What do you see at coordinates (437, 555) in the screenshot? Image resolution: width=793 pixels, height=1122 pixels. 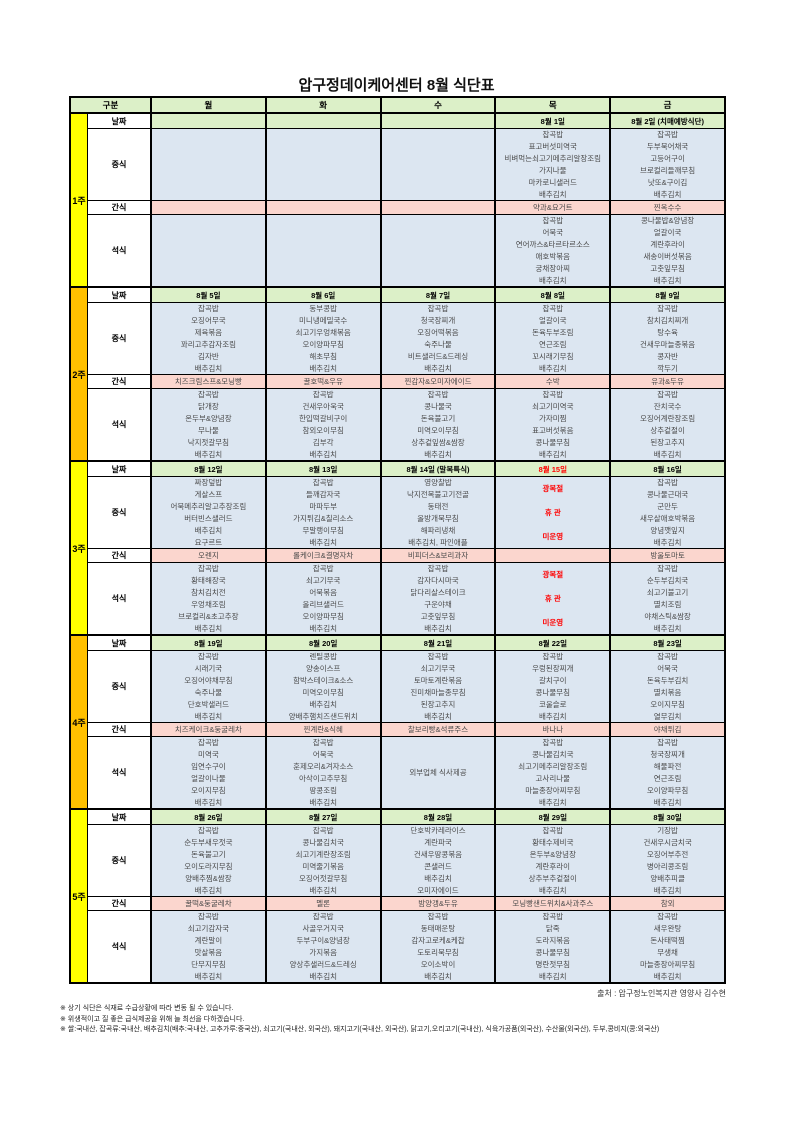 I see `snack-cell: 비피더스&보리과자` at bounding box center [437, 555].